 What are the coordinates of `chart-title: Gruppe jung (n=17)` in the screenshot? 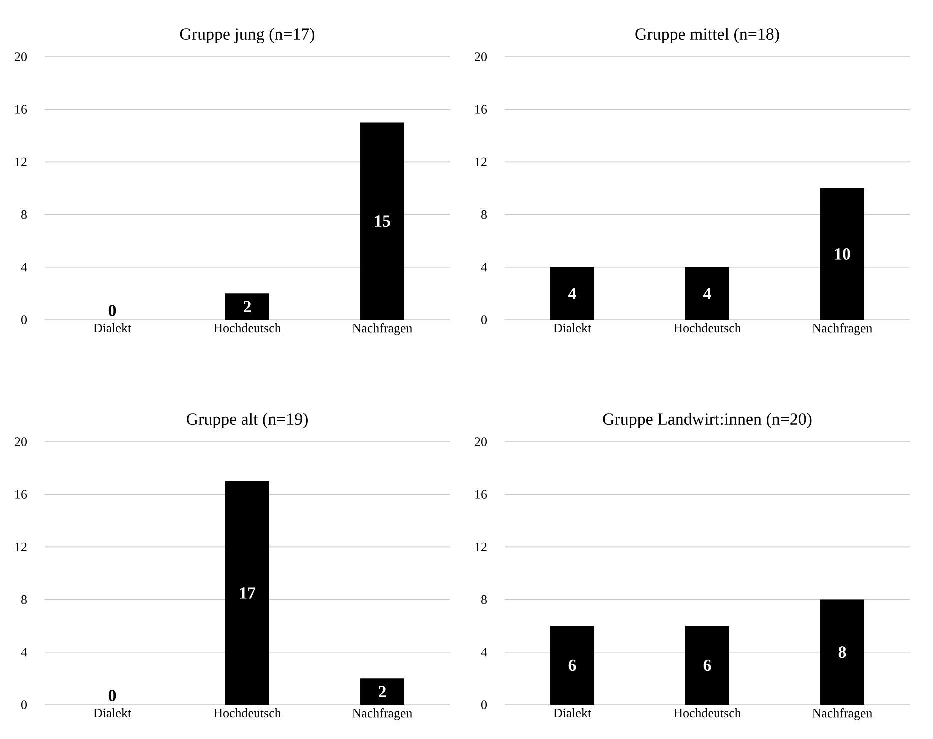 It's located at (247, 36).